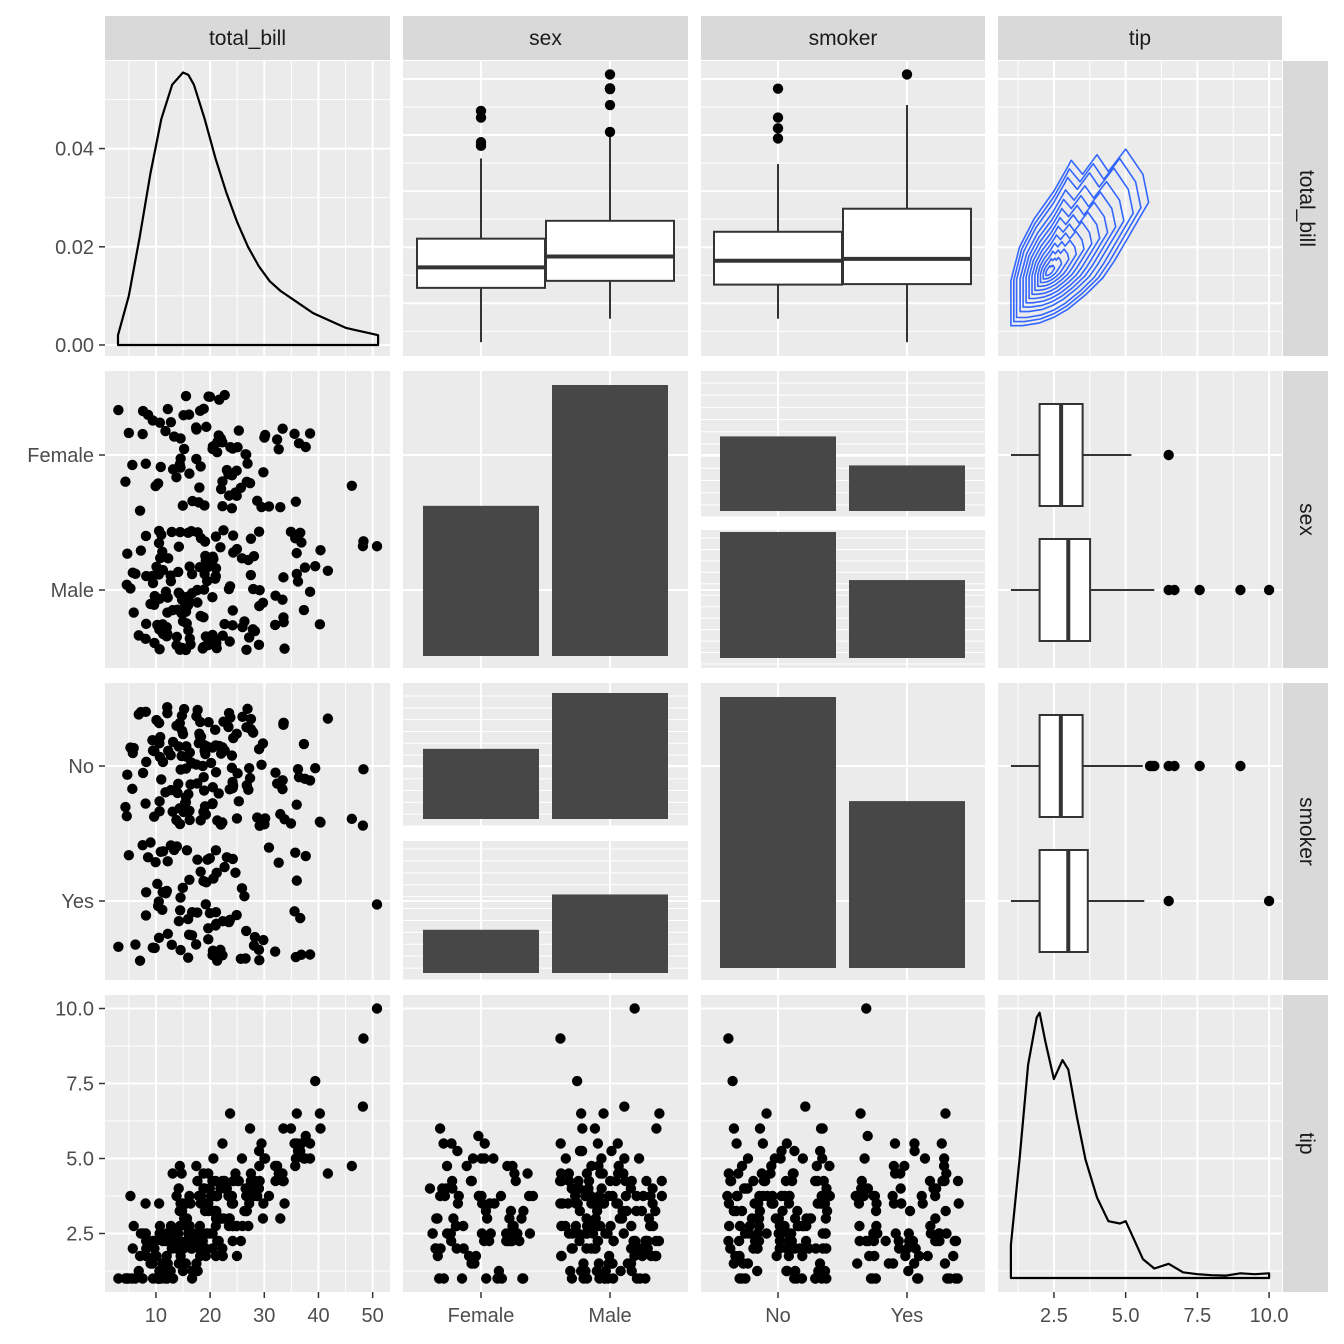 This screenshot has width=1344, height=1344. Describe the element at coordinates (81, 767) in the screenshot. I see `tick-label-smoker-y: No` at that location.